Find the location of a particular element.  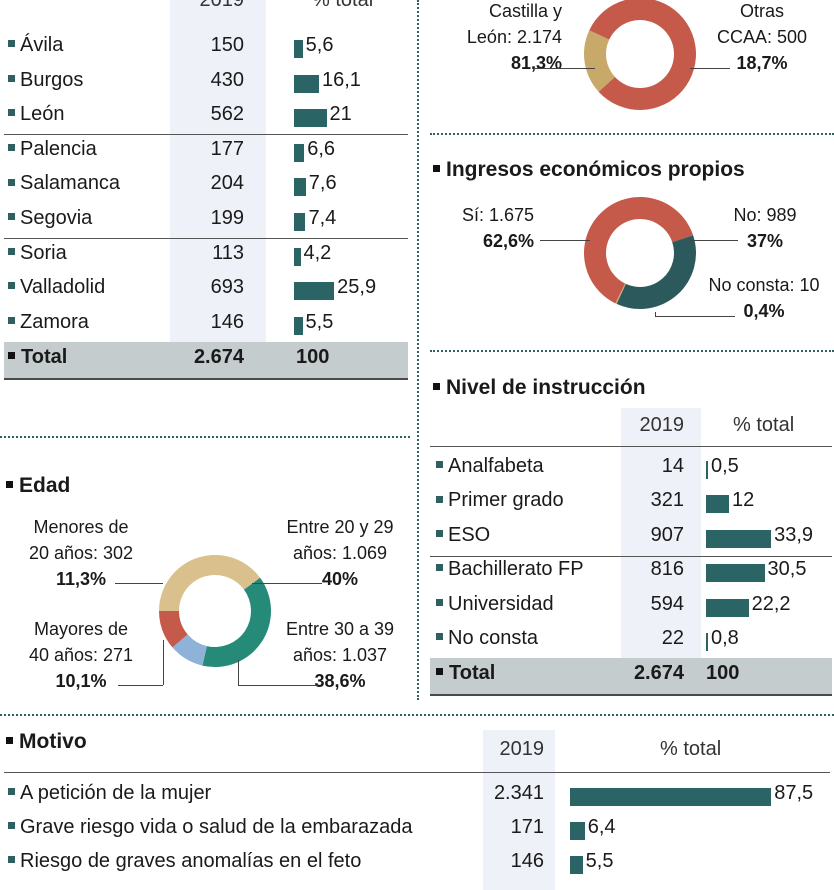

edad-donut is located at coordinates (215, 611).